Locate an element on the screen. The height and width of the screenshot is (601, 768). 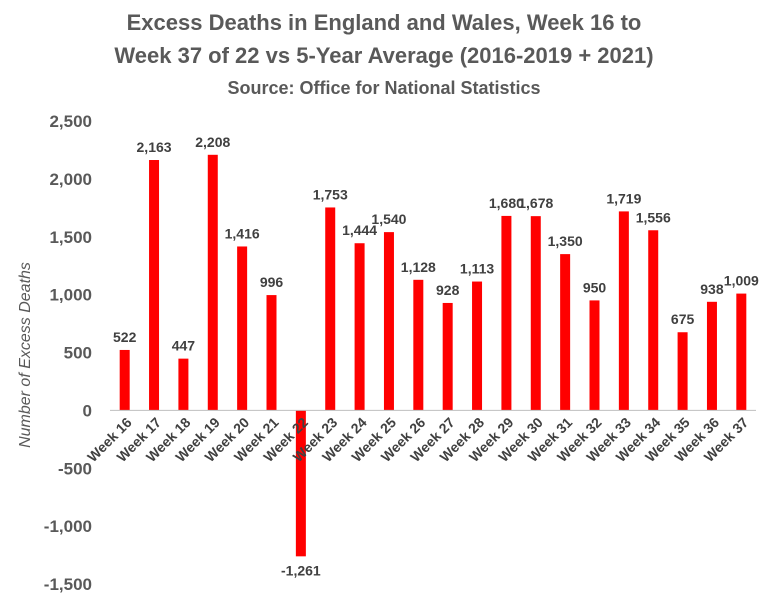
data-label: 447 is located at coordinates (184, 346).